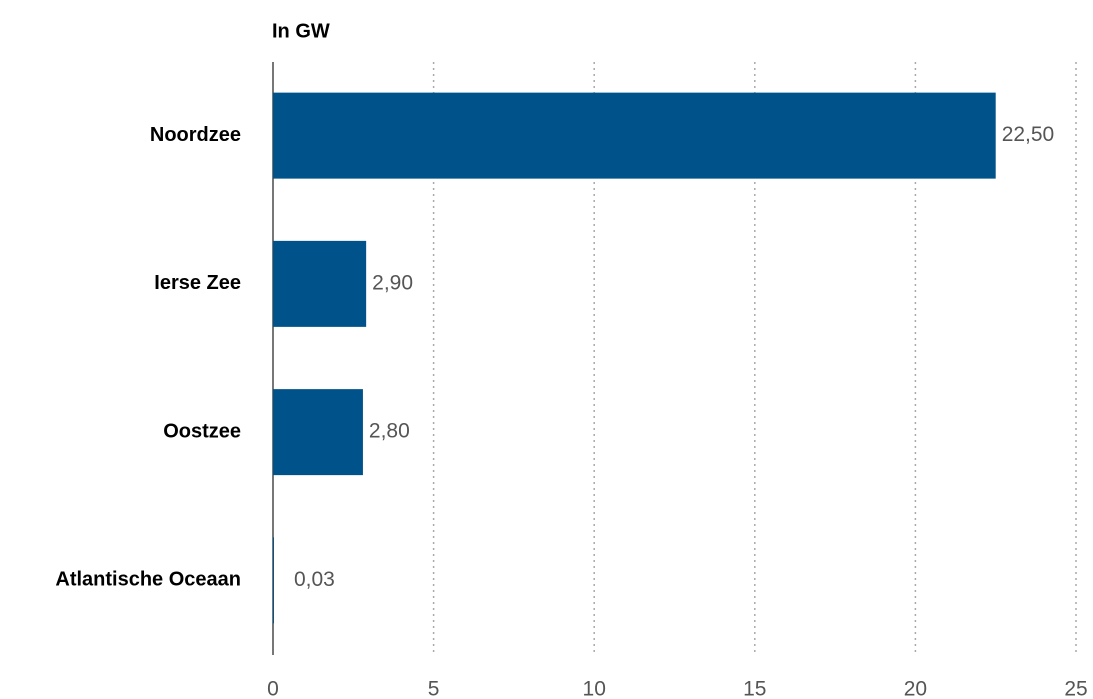  Describe the element at coordinates (1028, 134) in the screenshot. I see `value-label: 22,50` at that location.